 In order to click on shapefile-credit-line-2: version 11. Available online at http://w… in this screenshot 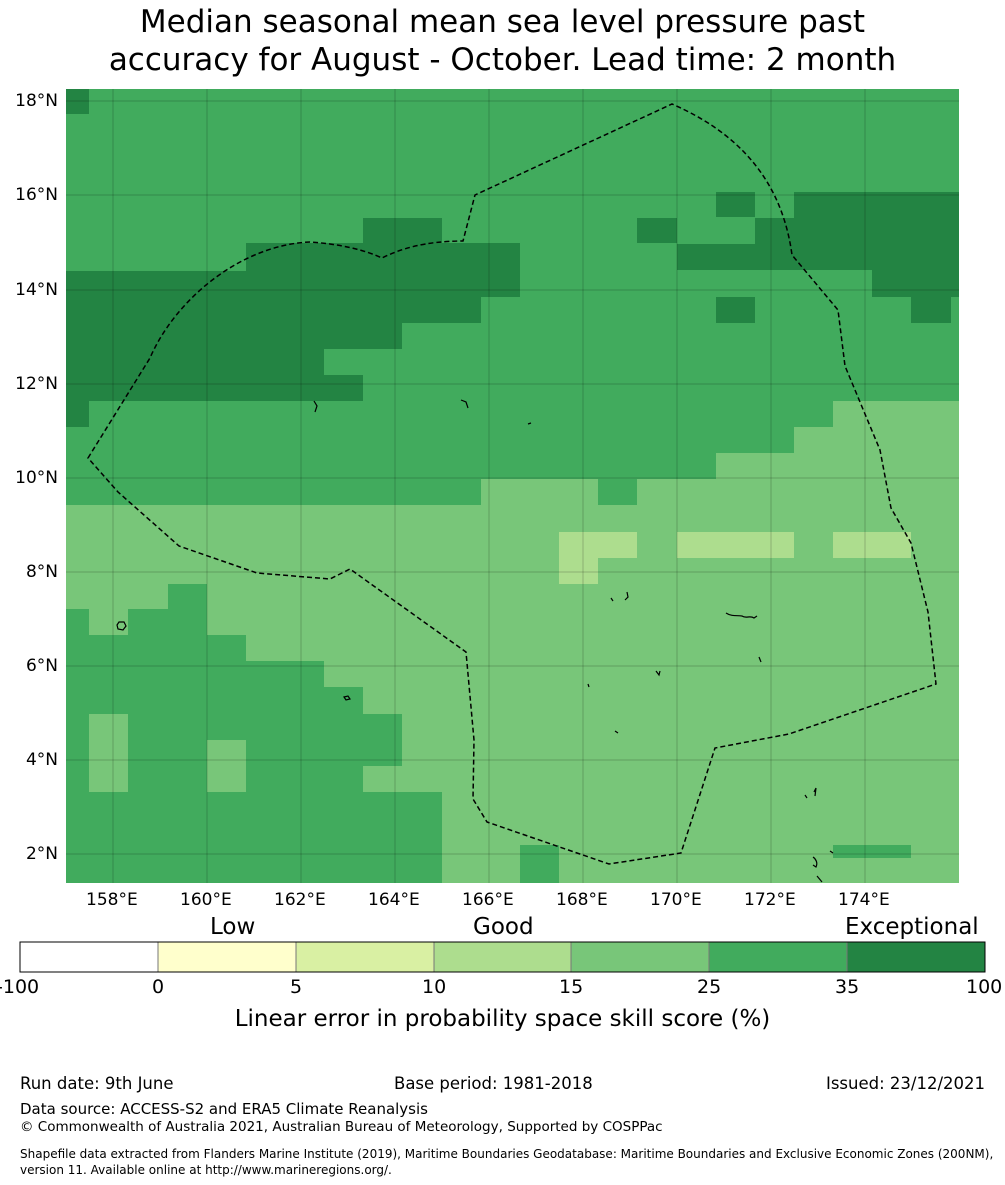, I will do `click(206, 1170)`.